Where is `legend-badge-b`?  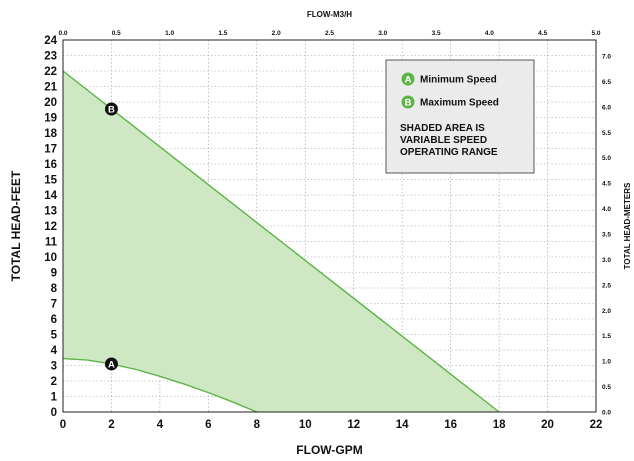 legend-badge-b is located at coordinates (408, 102).